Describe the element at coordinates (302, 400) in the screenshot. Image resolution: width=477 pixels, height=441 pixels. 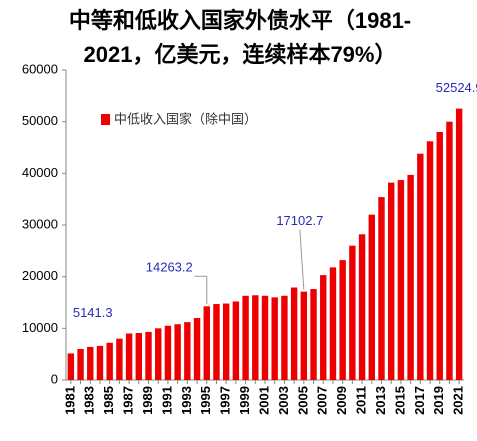
I see `x-tick-label: 2005` at that location.